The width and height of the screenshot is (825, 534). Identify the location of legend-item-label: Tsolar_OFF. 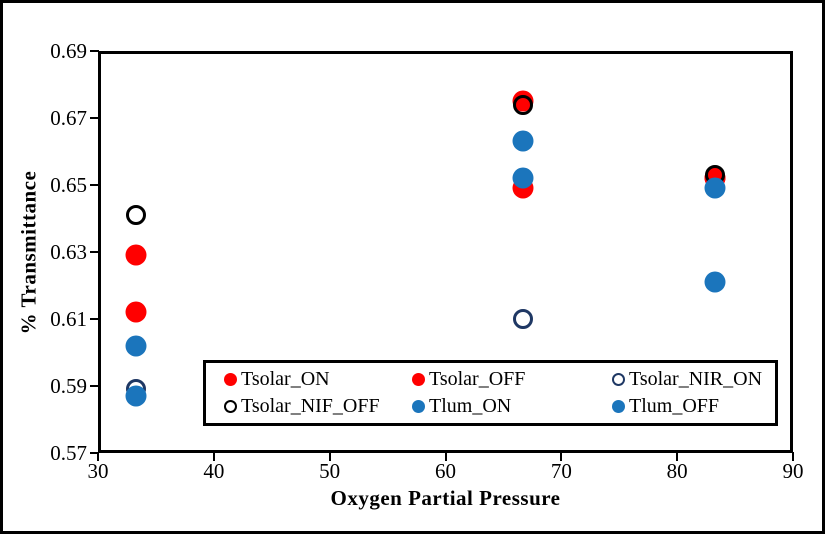
(477, 379).